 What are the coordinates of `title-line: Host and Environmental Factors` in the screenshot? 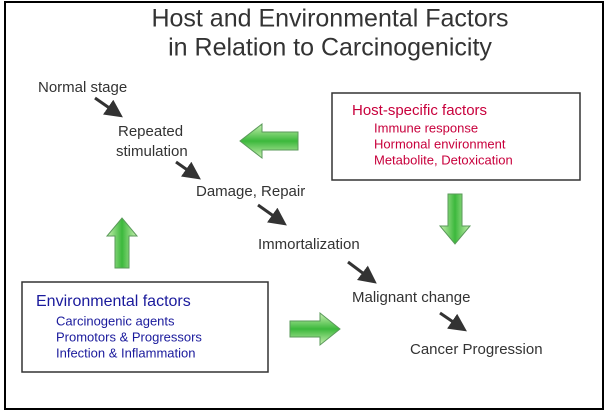 It's located at (329, 19).